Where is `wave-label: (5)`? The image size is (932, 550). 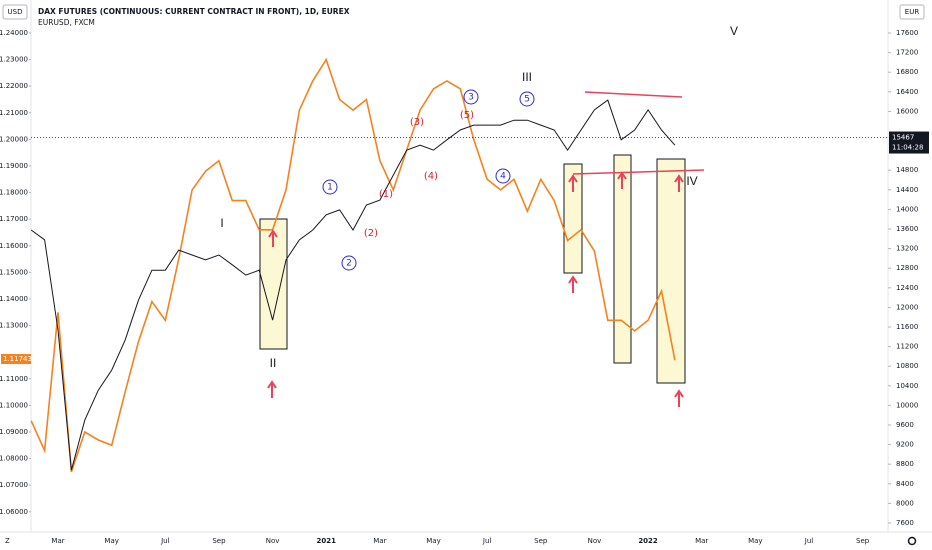
wave-label: (5) is located at coordinates (467, 115).